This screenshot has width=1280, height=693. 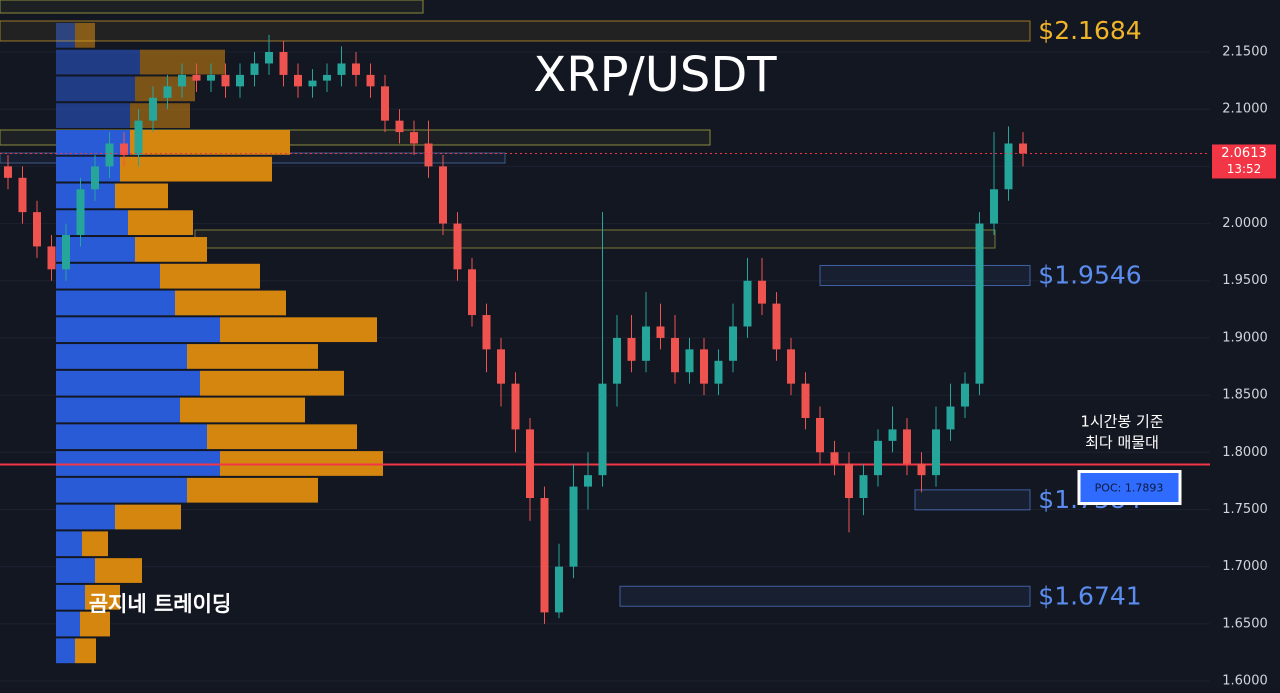 What do you see at coordinates (1122, 422) in the screenshot?
I see `poc-note: 1시간봉 기준` at bounding box center [1122, 422].